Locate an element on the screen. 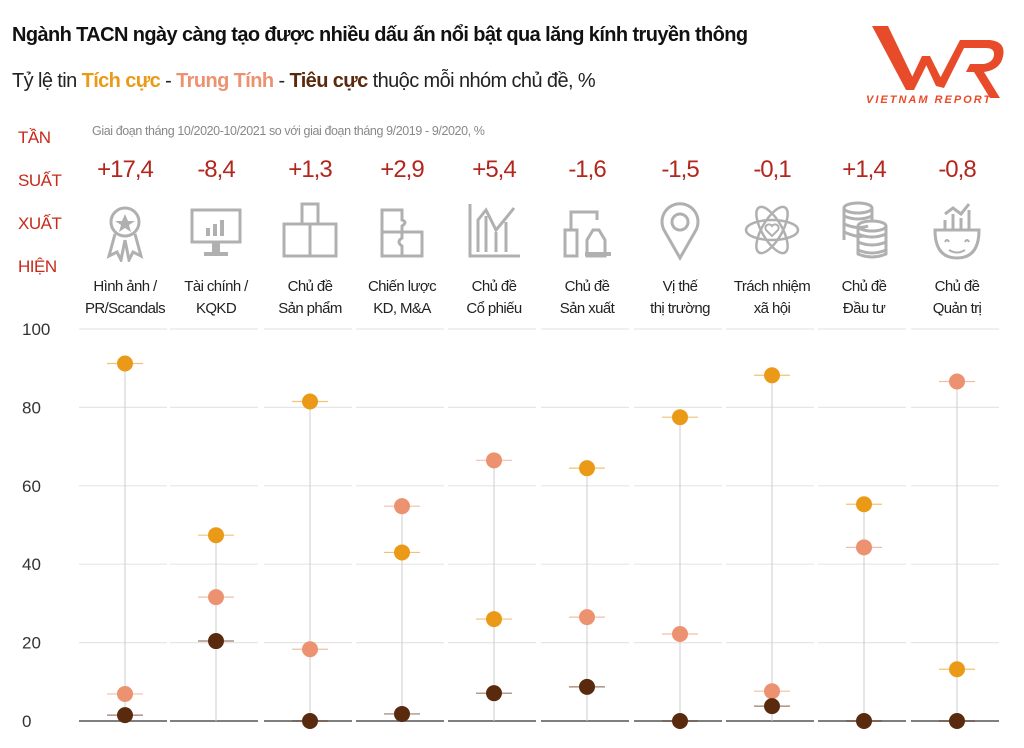  category-label-line: PR/Scandals is located at coordinates (125, 308).